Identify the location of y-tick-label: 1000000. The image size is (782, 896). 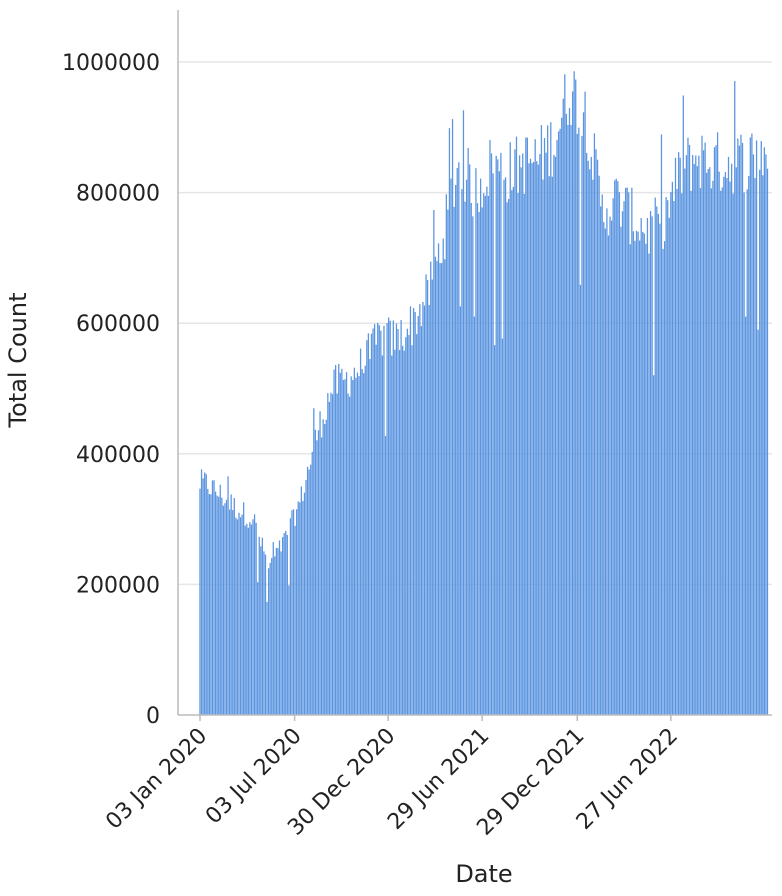
(111, 63).